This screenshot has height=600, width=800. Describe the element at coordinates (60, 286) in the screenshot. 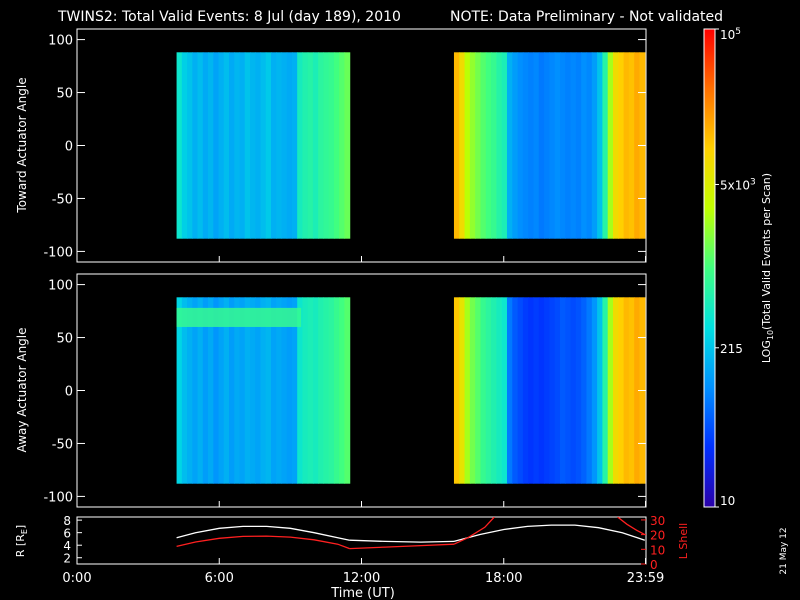

I see `y-tick-label: 100` at that location.